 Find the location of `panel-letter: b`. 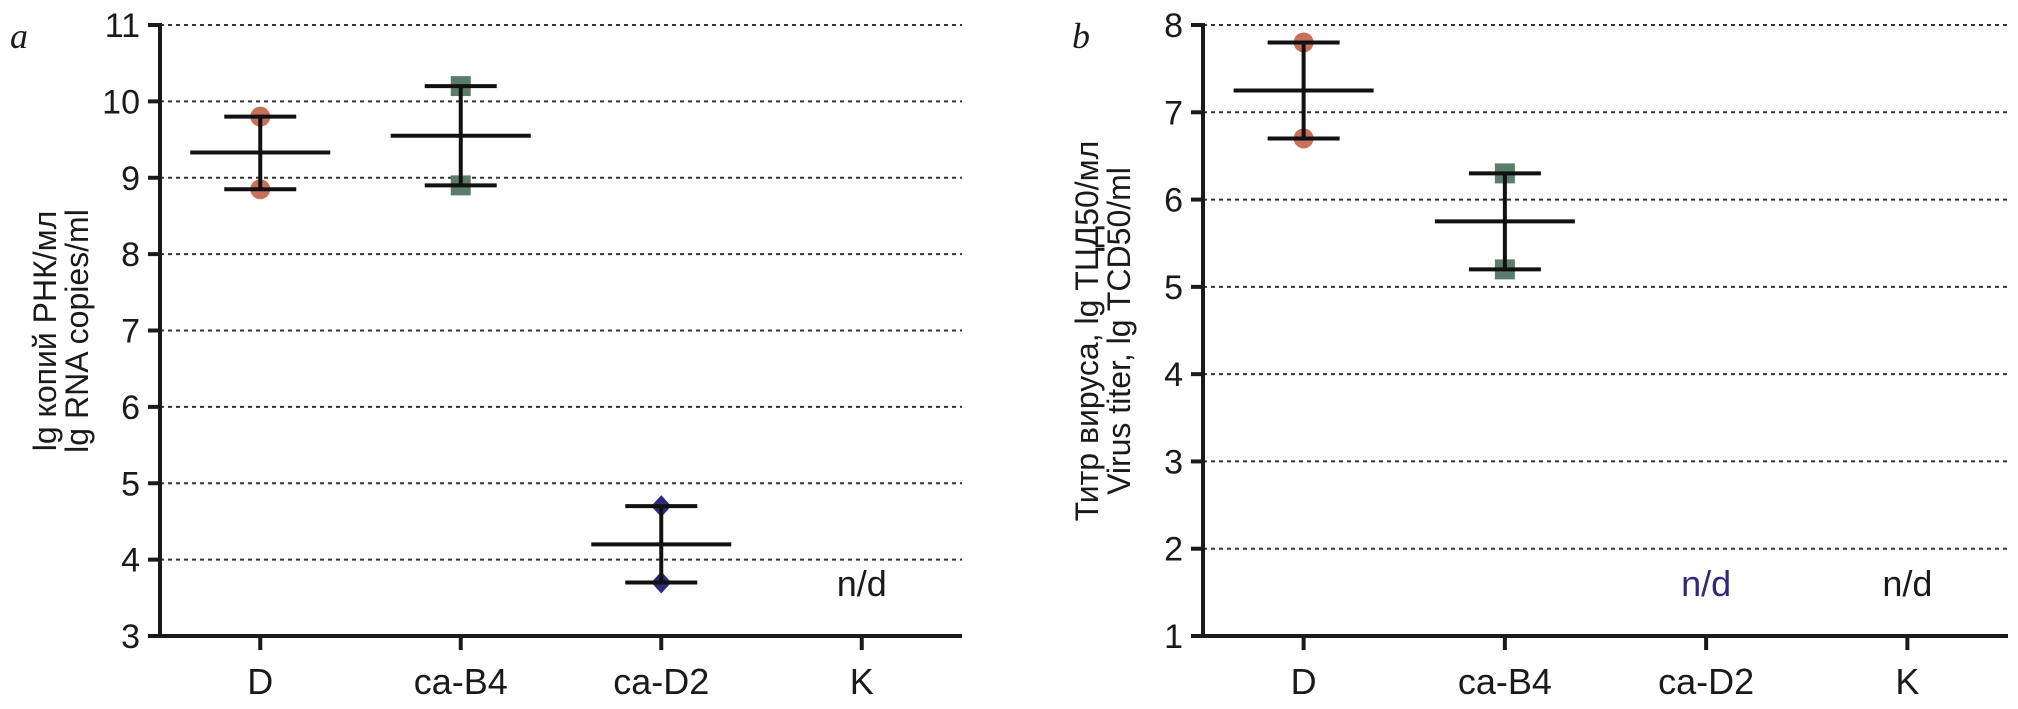

panel-letter: b is located at coordinates (1081, 36).